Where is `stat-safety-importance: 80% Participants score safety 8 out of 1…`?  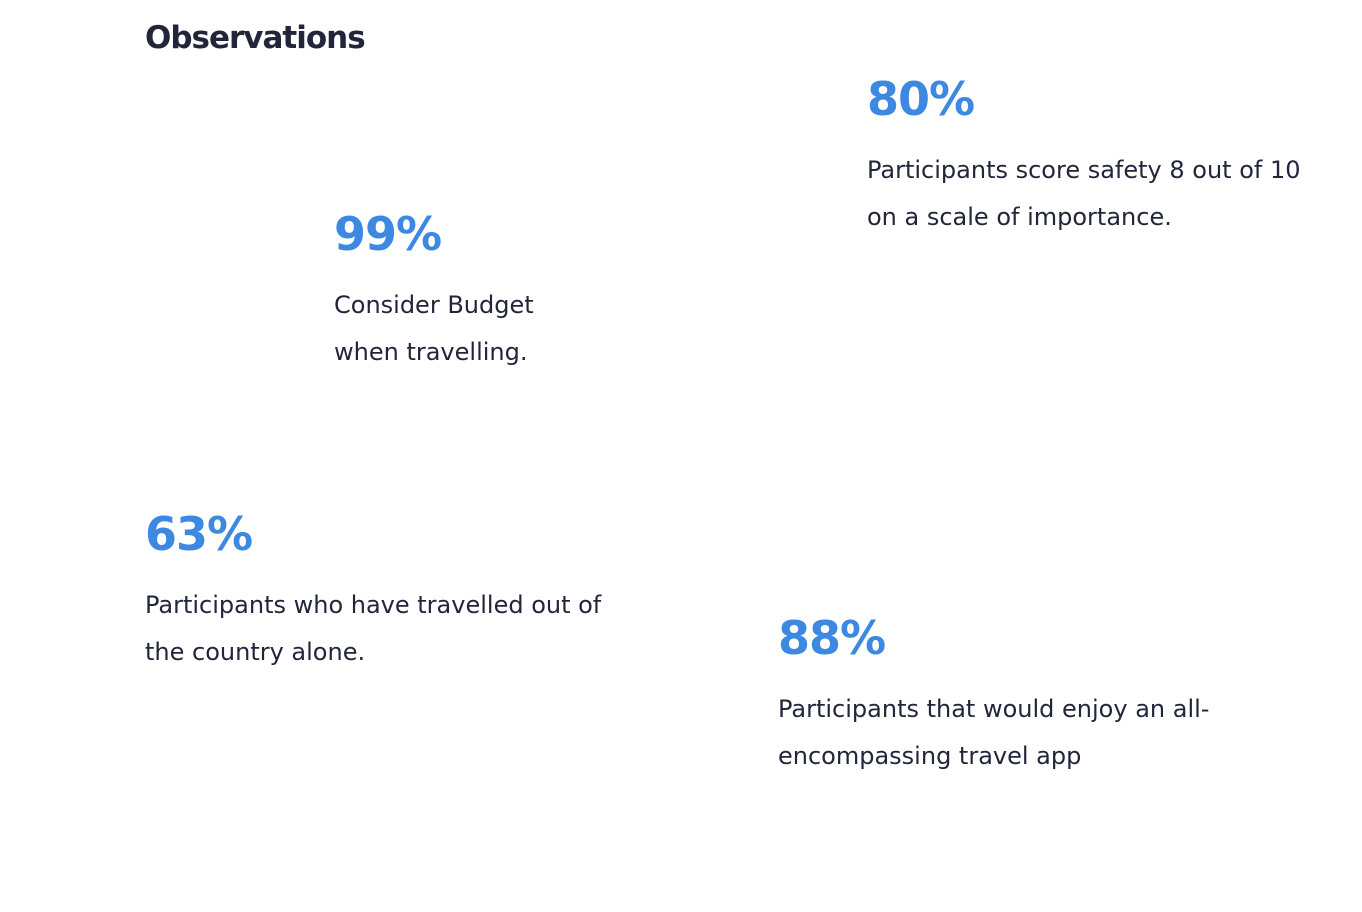 stat-safety-importance: 80% Participants score safety 8 out of 1… is located at coordinates (1097, 156).